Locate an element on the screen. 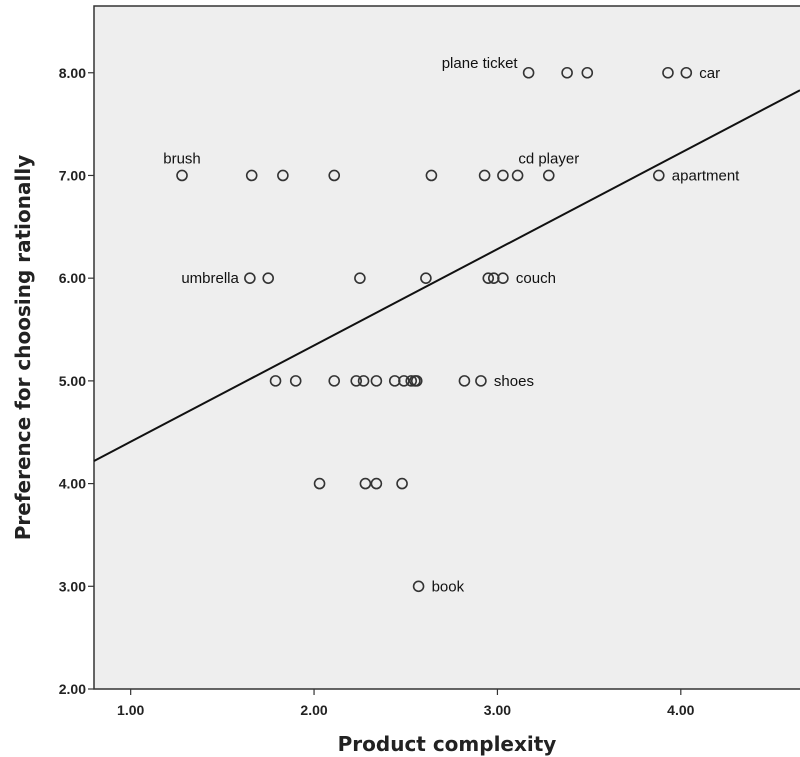 This screenshot has width=800, height=757. point-label: cd player is located at coordinates (548, 158).